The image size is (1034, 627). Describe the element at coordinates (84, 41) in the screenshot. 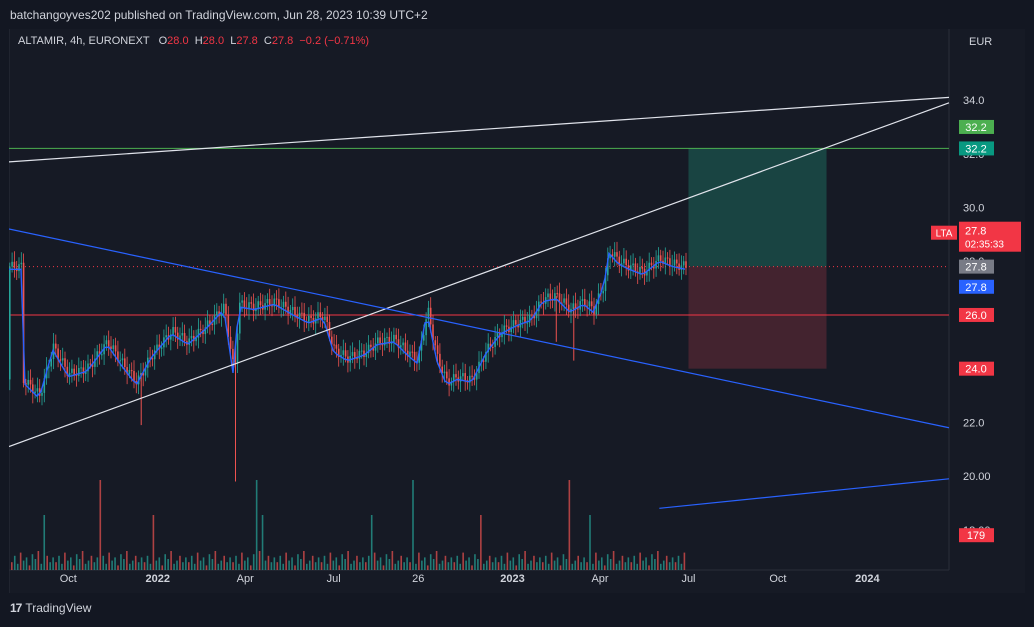

I see `symbol-info: ALTAMIR, 4h, EURONEXT` at that location.